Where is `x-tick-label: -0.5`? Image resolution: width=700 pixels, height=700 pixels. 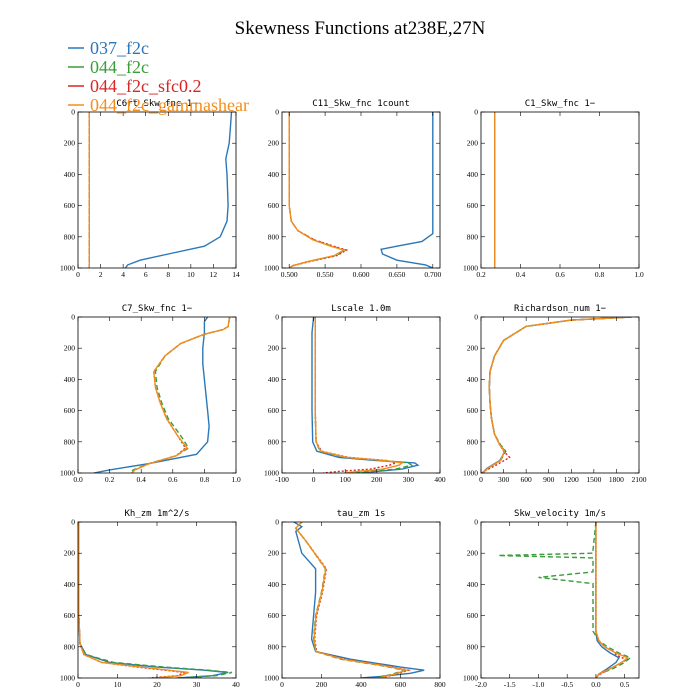 x-tick-label: -0.5 is located at coordinates (567, 684).